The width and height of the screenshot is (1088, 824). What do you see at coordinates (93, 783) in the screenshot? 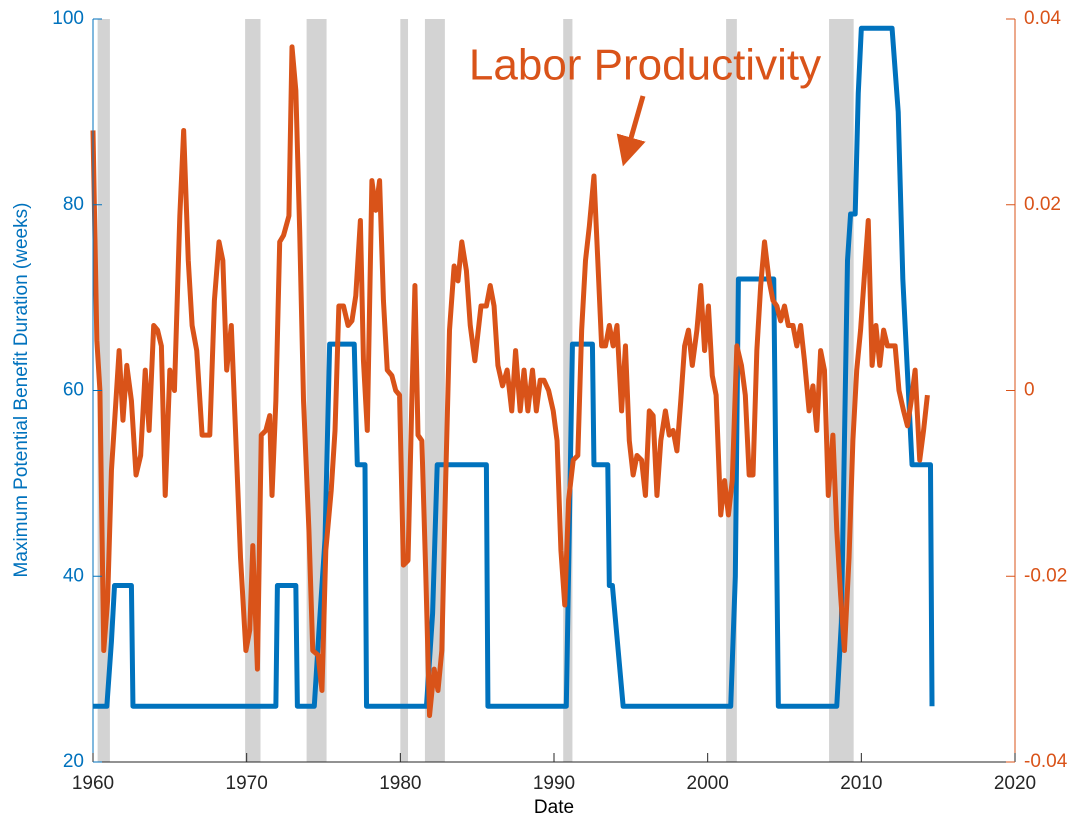
I see `x-tick-label: 1960` at bounding box center [93, 783].